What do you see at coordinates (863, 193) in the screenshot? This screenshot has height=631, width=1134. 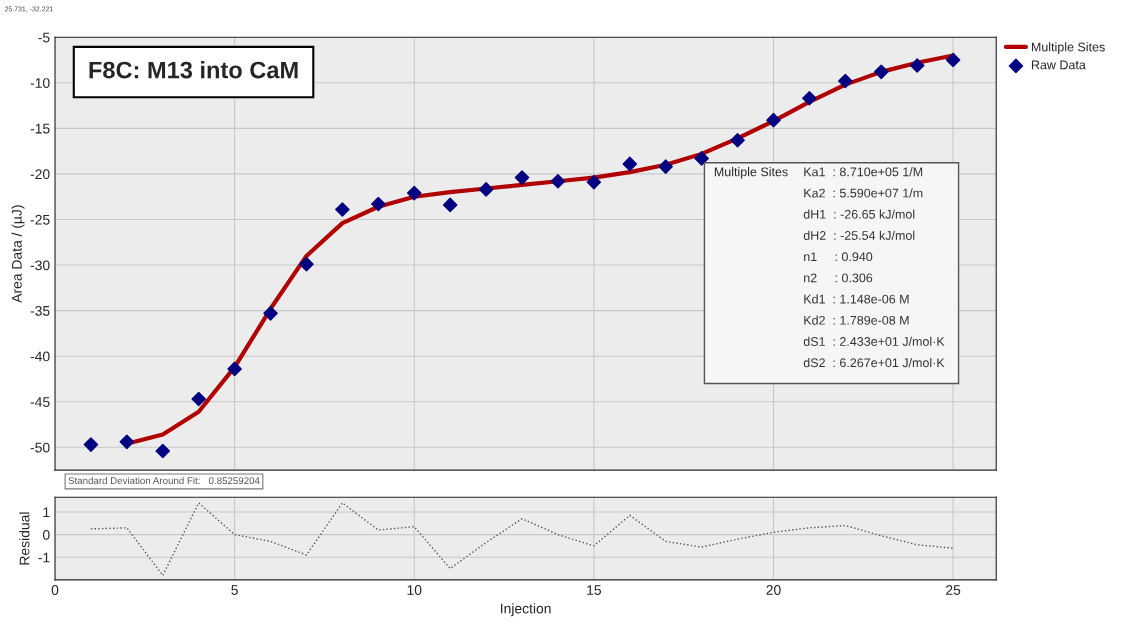 I see `annotation: Ka2 : 5.590e+07 1/m` at bounding box center [863, 193].